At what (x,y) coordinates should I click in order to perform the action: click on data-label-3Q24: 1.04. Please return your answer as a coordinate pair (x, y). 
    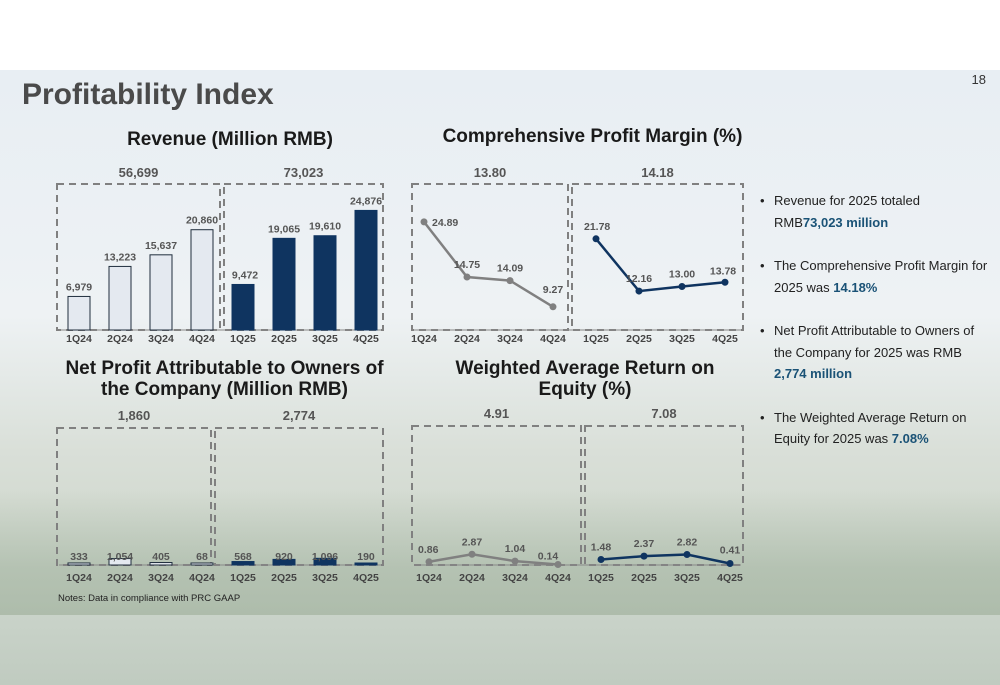
    Looking at the image, I should click on (515, 549).